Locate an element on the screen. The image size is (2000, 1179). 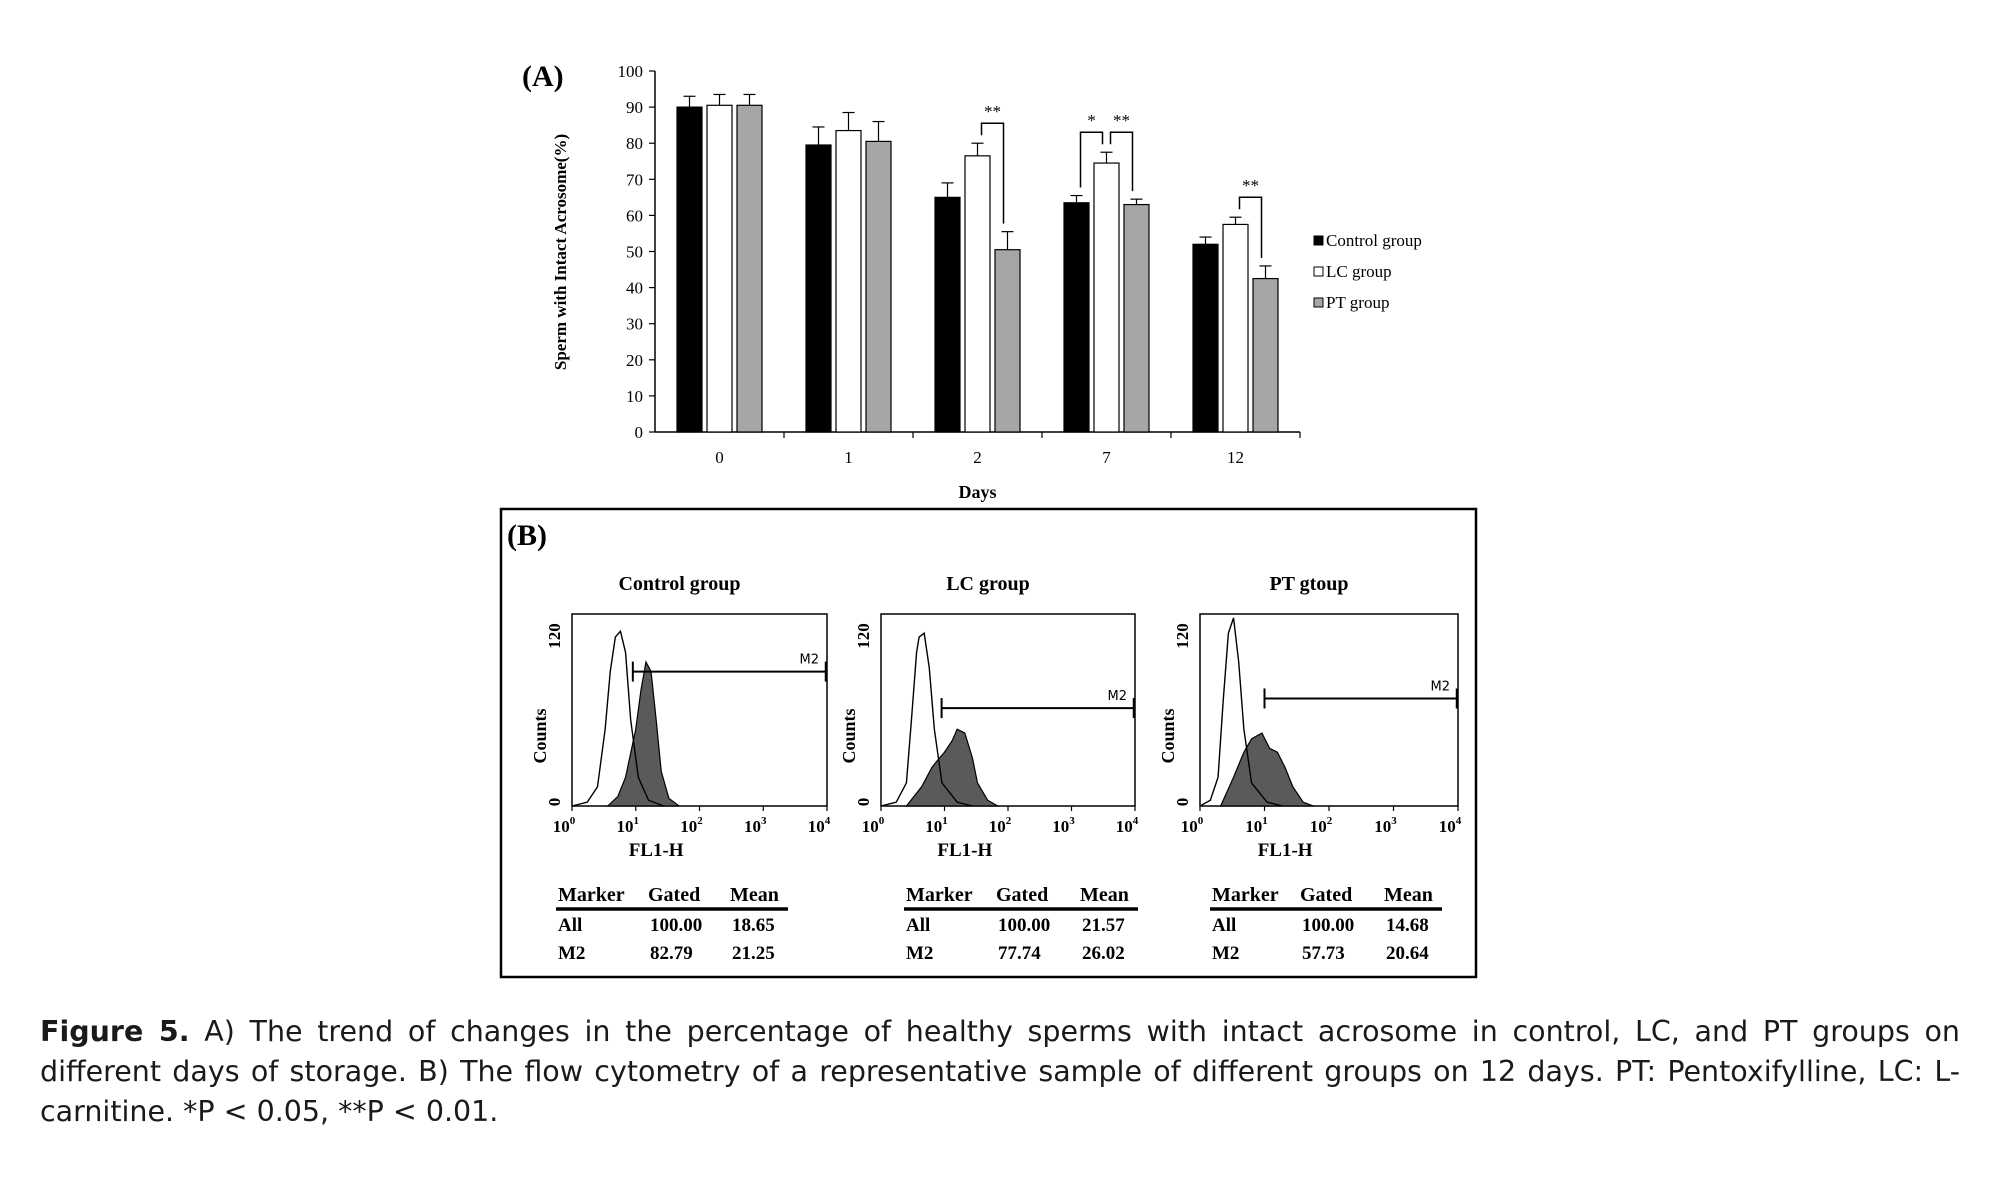
x-axis-label: Days is located at coordinates (977, 492).